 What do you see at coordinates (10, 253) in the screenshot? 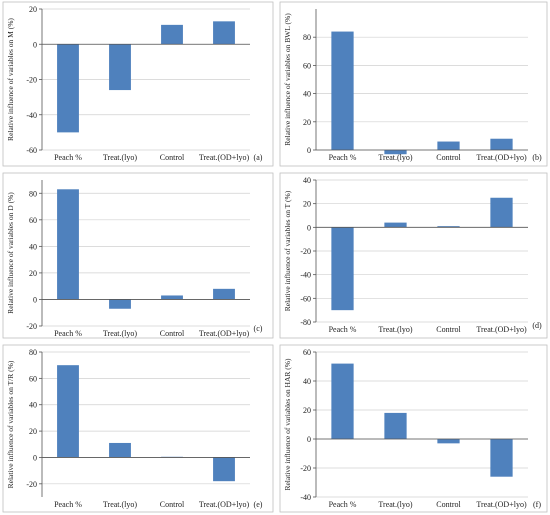
I see `y-axis-title: Relative influence of variables on D (%)` at bounding box center [10, 253].